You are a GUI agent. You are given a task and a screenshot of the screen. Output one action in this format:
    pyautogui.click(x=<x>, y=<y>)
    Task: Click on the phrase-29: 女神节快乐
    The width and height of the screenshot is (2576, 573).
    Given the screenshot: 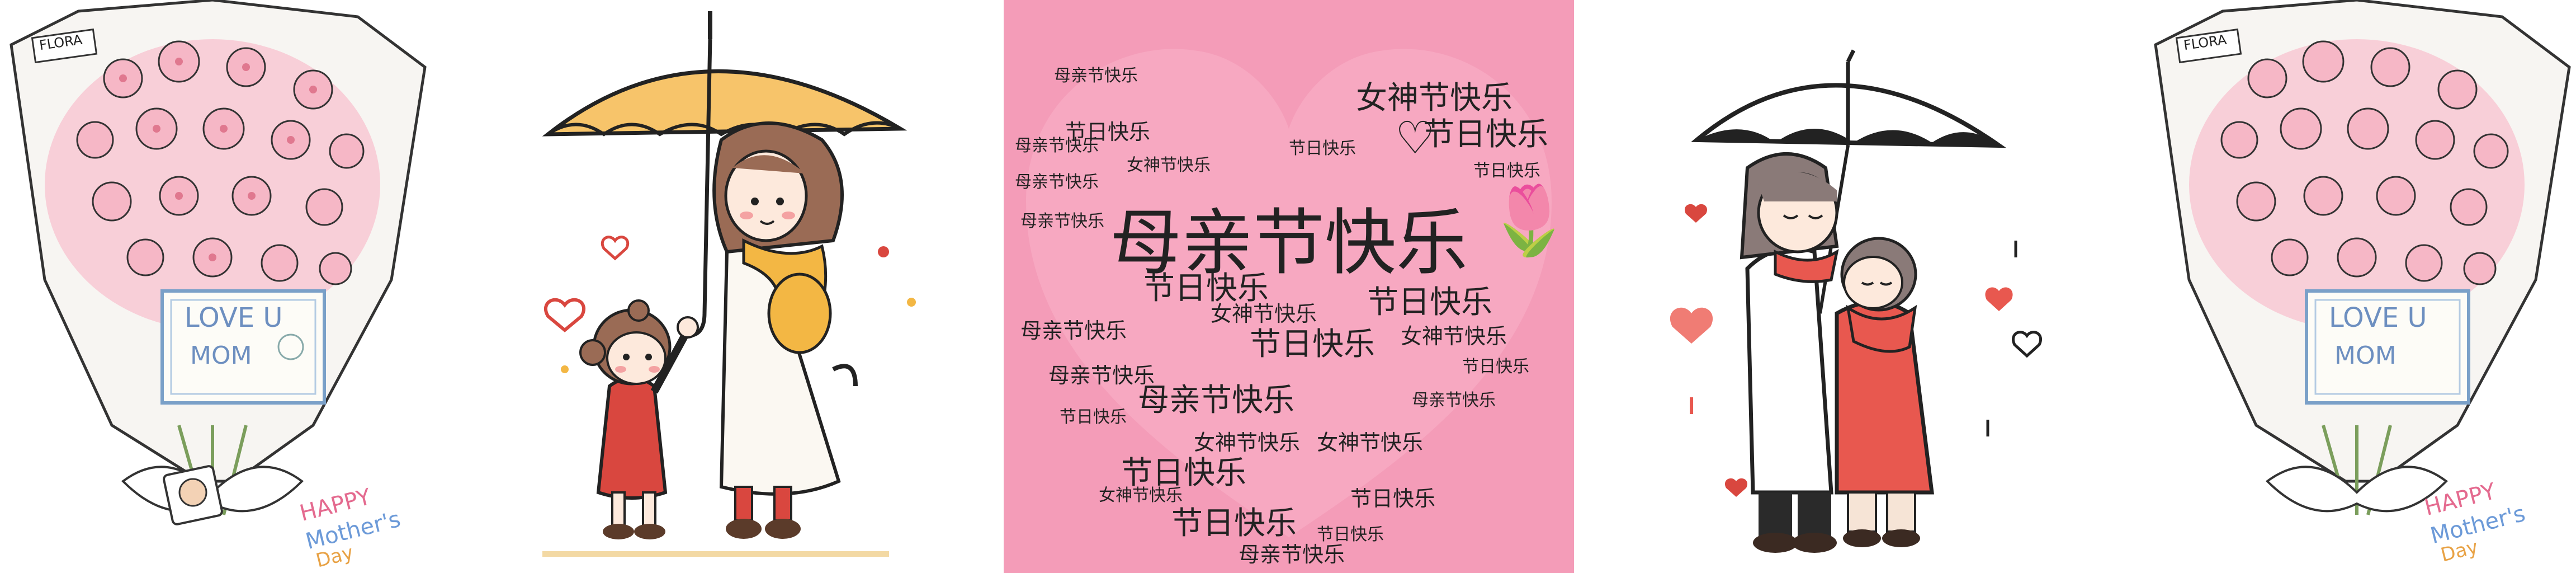 What is the action you would take?
    pyautogui.click(x=1141, y=496)
    